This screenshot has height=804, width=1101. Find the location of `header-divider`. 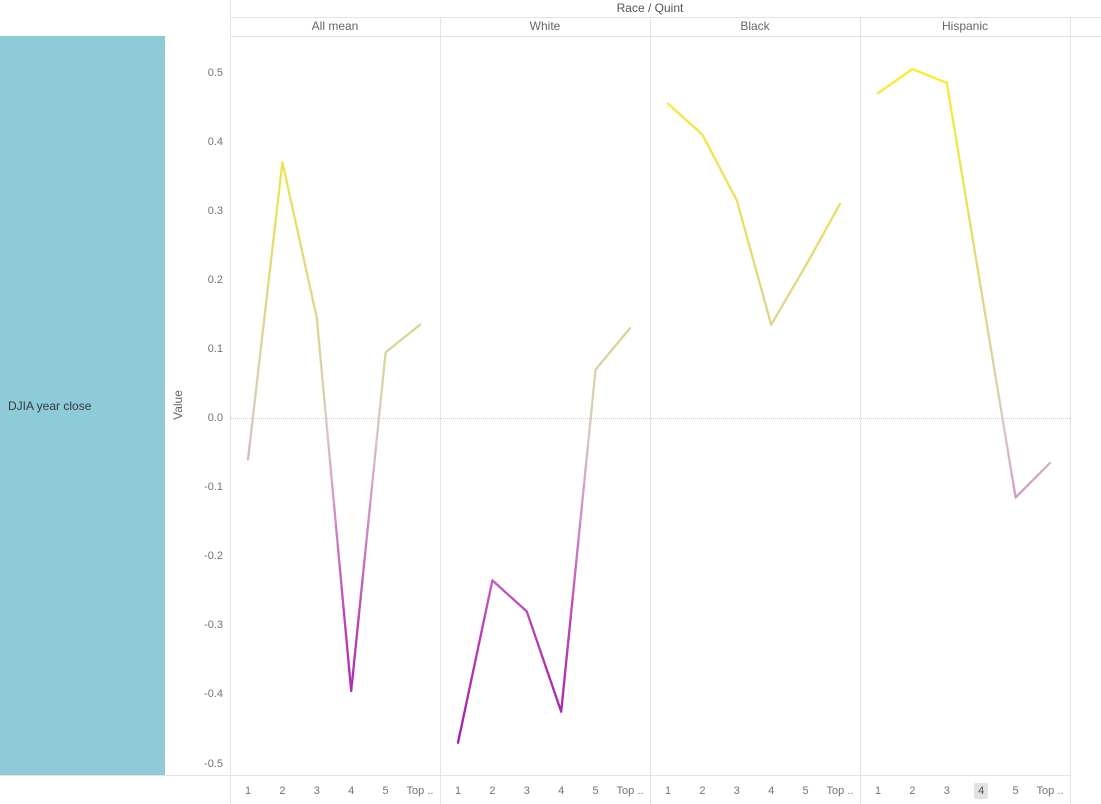

header-divider is located at coordinates (665, 17).